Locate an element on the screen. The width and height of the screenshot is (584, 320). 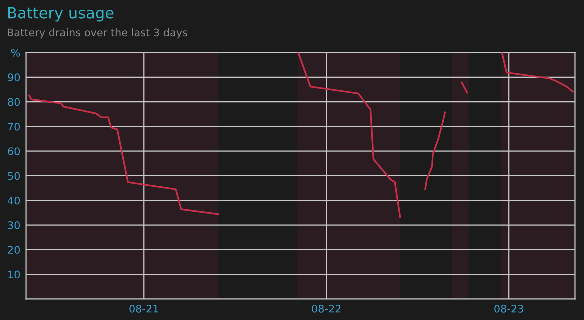
x-tick-label: 08-21 is located at coordinates (144, 308).